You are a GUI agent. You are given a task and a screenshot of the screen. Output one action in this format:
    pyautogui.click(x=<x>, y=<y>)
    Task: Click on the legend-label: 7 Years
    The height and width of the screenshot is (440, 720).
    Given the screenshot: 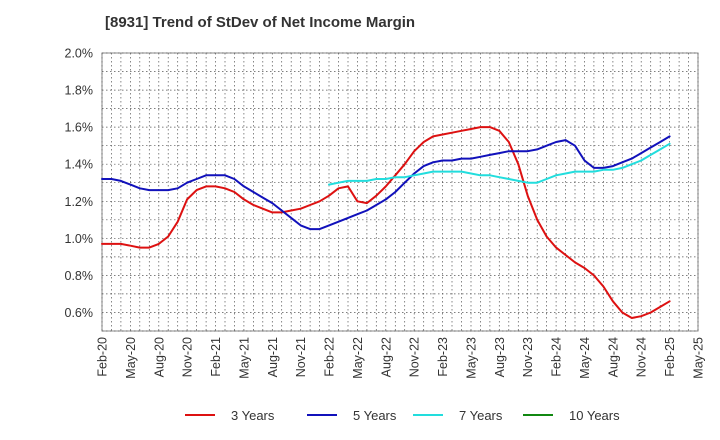 What is the action you would take?
    pyautogui.click(x=481, y=415)
    